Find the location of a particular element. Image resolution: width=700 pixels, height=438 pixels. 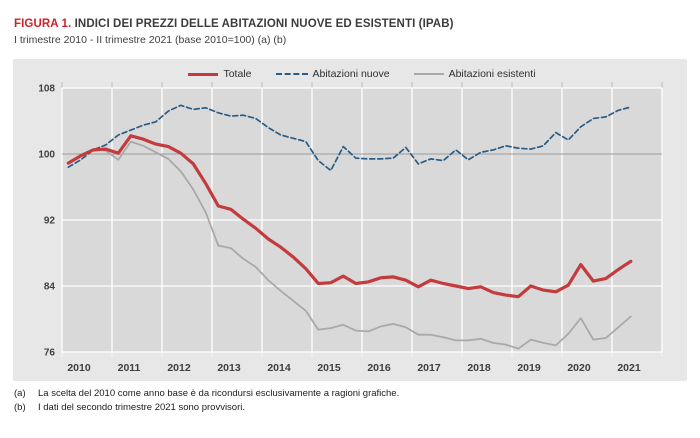

legend-swatch-solid-red-icon is located at coordinates (203, 74).